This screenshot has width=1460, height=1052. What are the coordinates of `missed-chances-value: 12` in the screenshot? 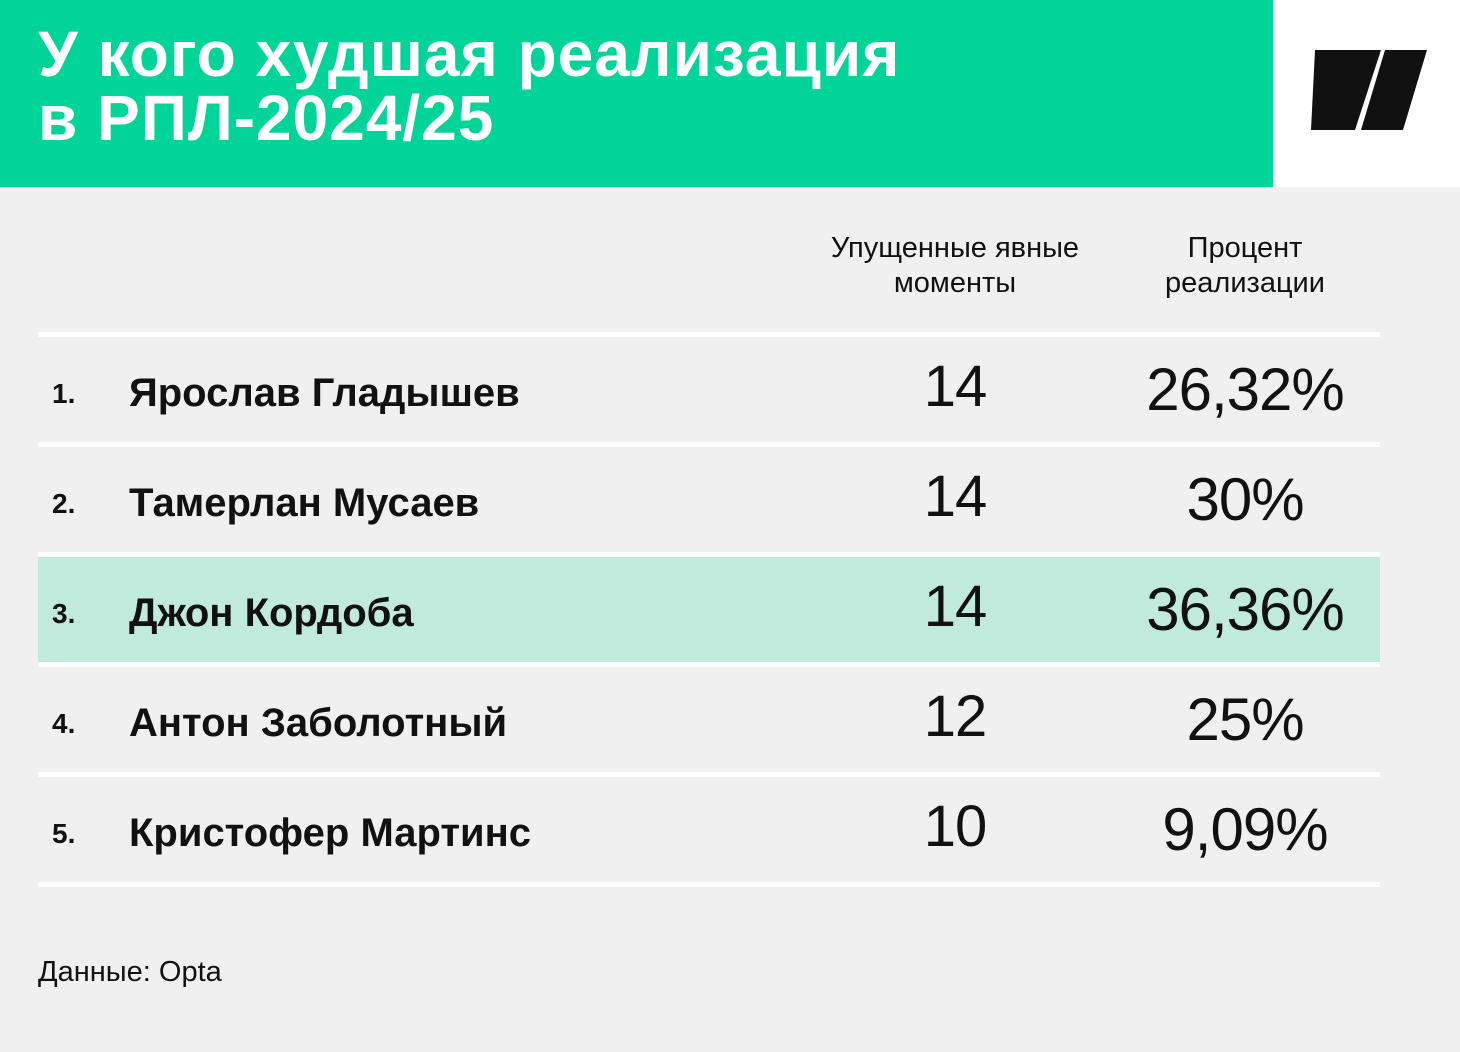 It's located at (955, 716).